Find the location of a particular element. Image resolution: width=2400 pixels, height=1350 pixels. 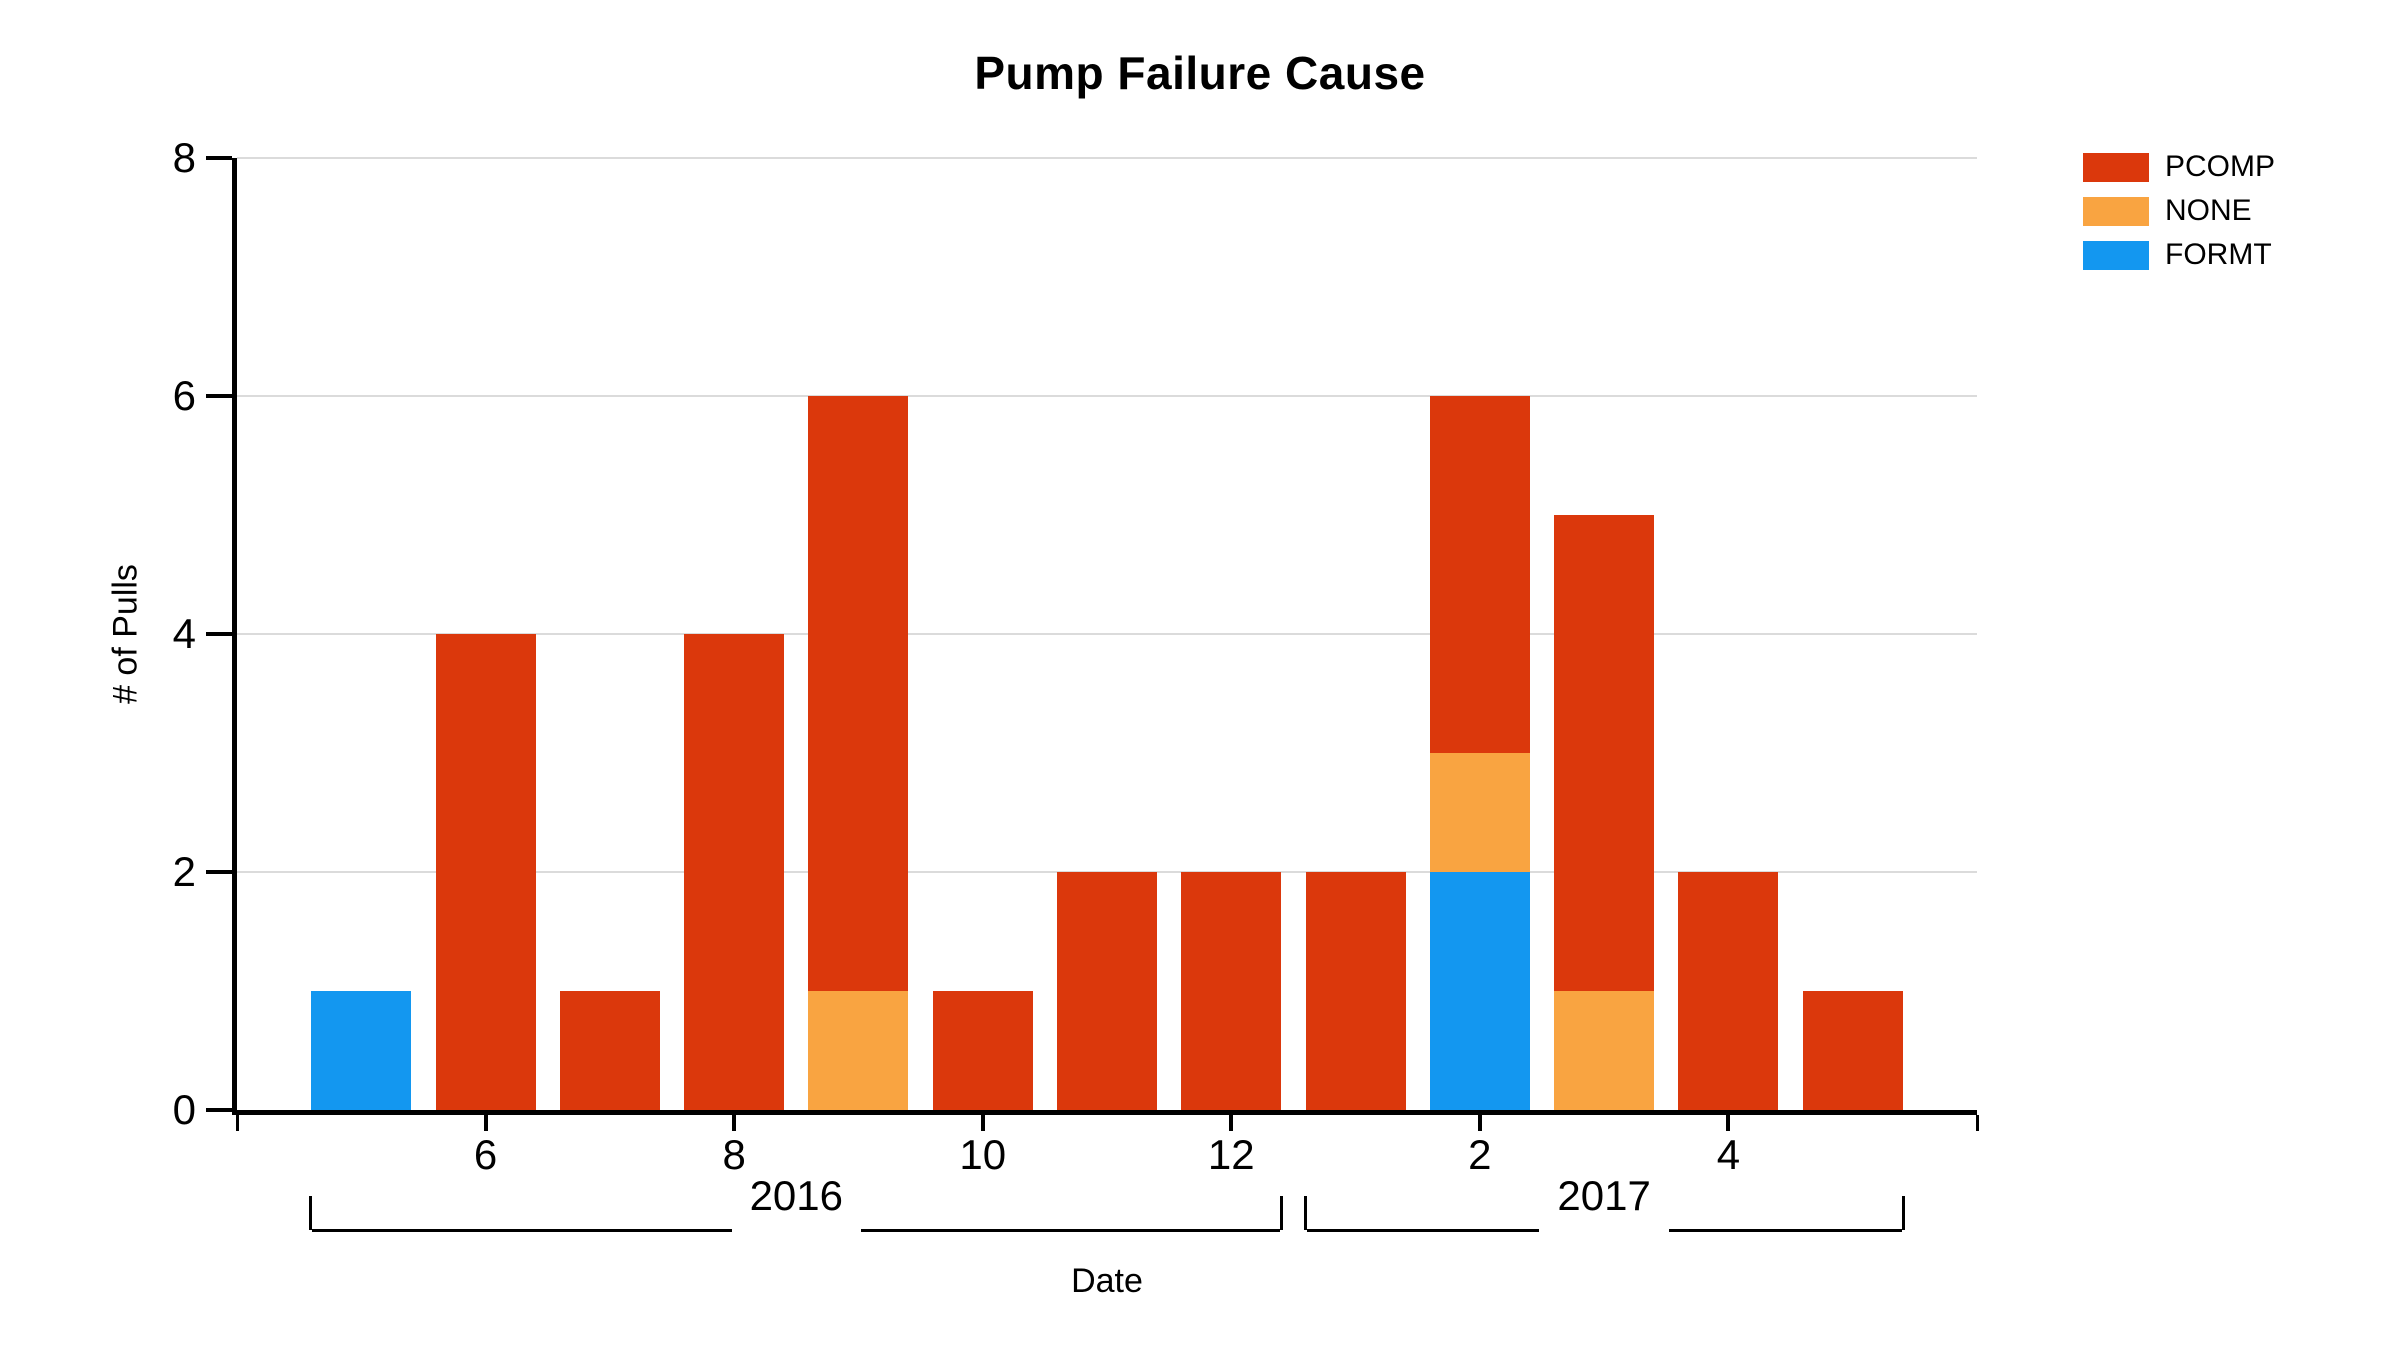

x-axis-line is located at coordinates (1104, 1112).